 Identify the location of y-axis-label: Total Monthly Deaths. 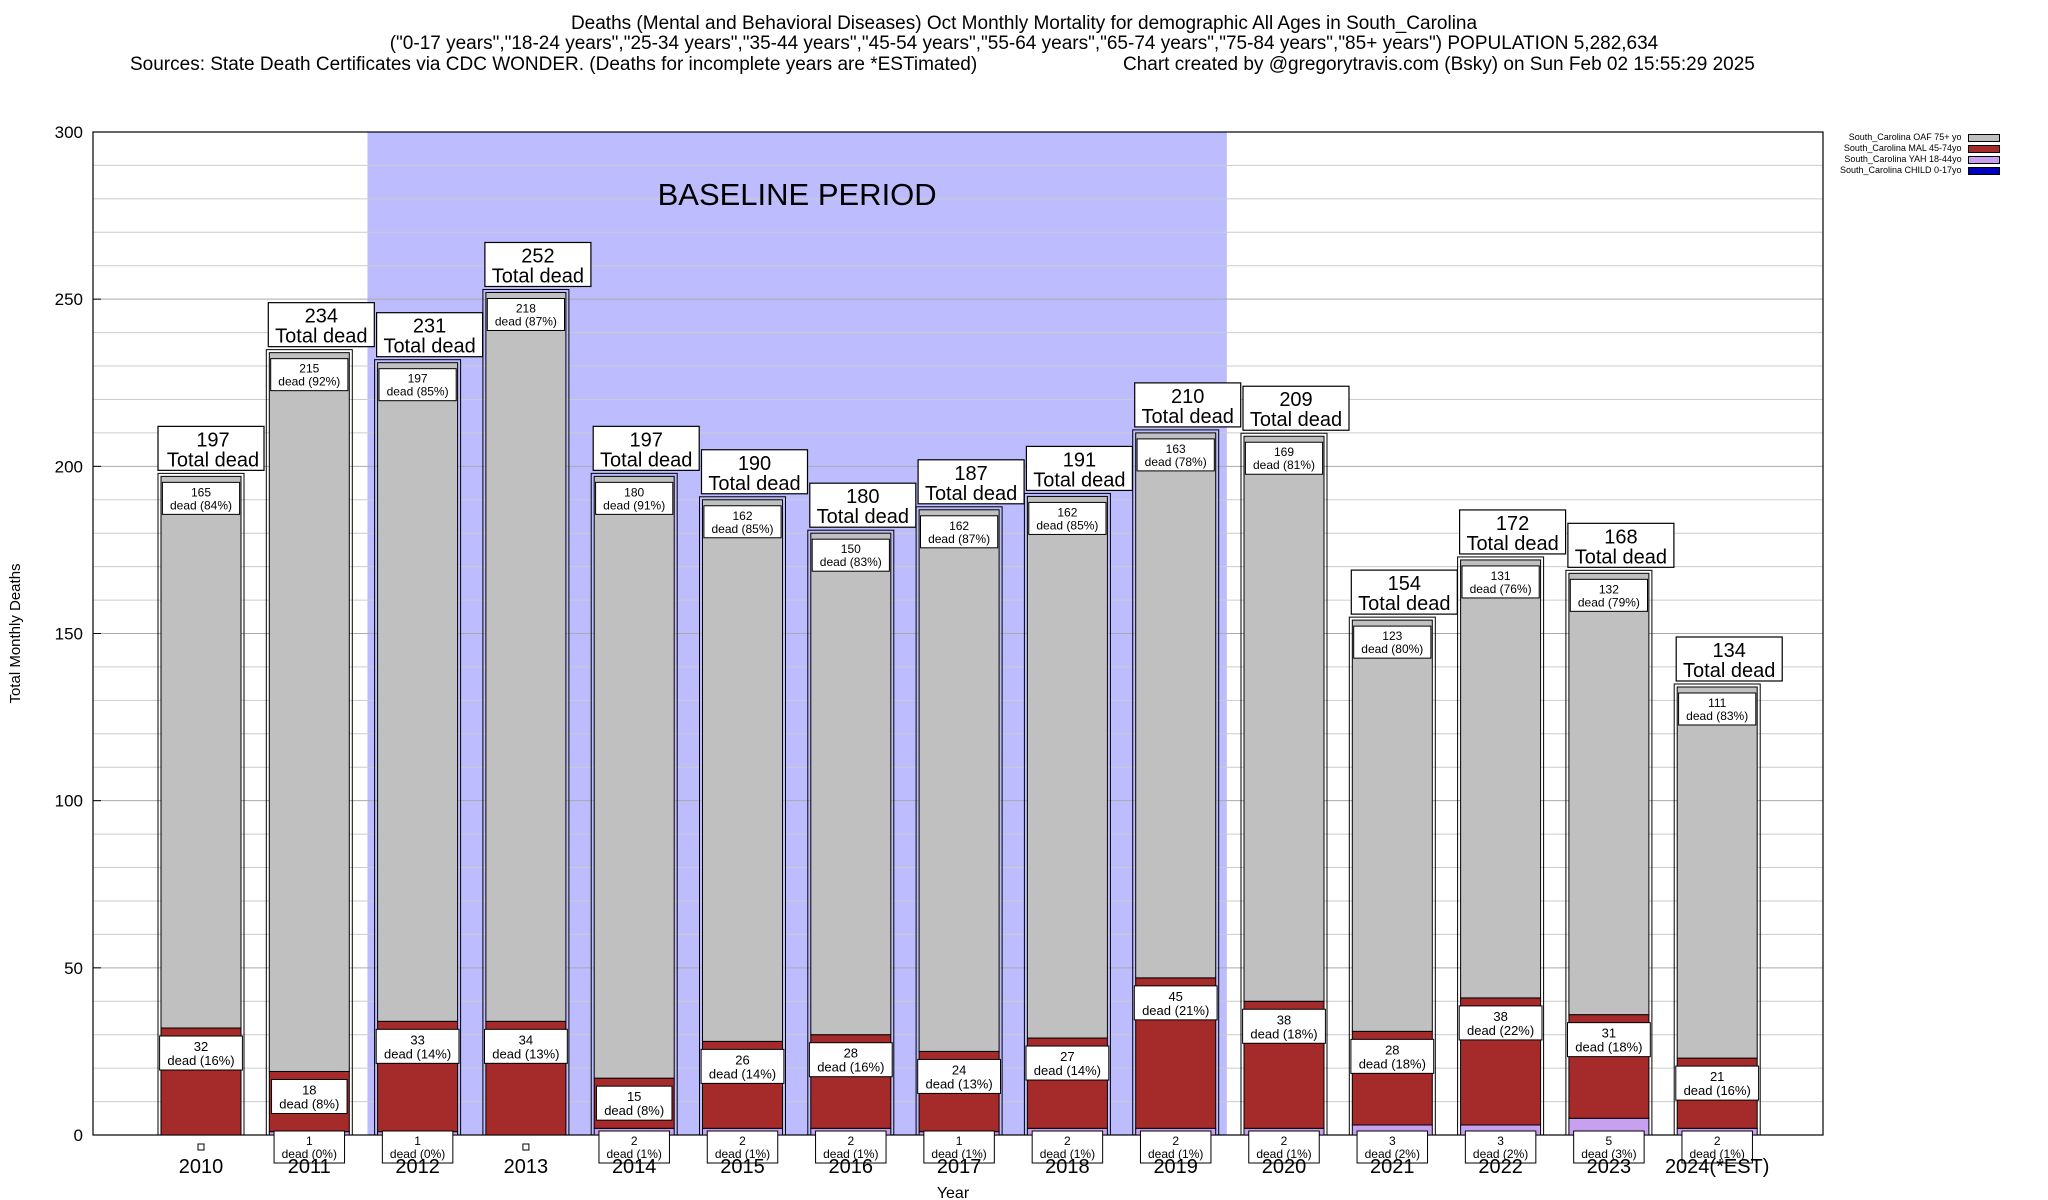
(15, 633).